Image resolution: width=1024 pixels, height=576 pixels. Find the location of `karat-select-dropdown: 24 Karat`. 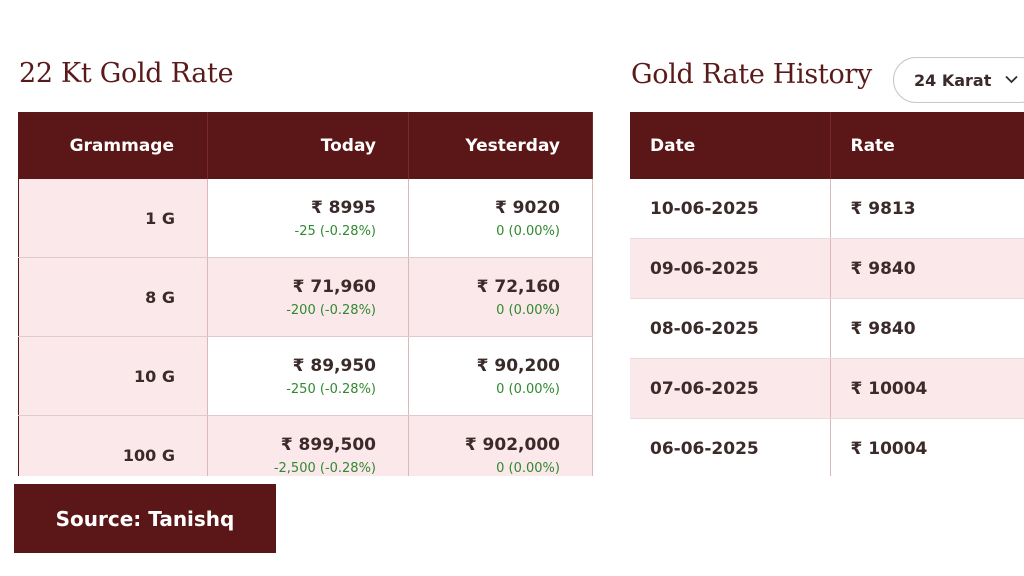

karat-select-dropdown: 24 Karat is located at coordinates (958, 80).